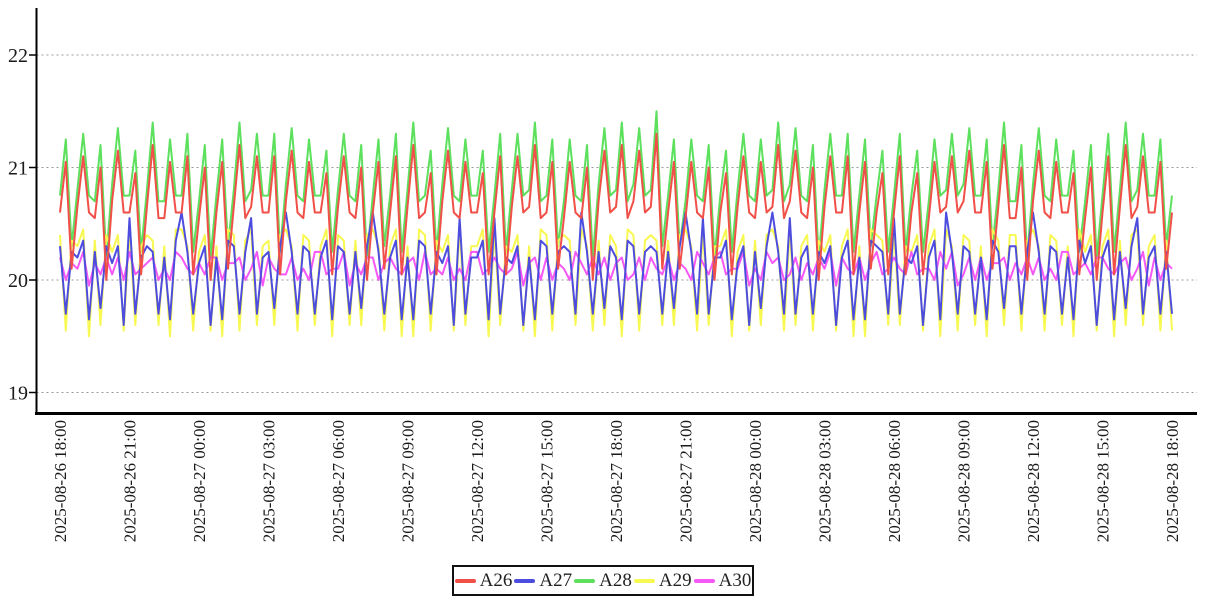 The image size is (1207, 600). I want to click on legend-item-a26: A26, so click(483, 580).